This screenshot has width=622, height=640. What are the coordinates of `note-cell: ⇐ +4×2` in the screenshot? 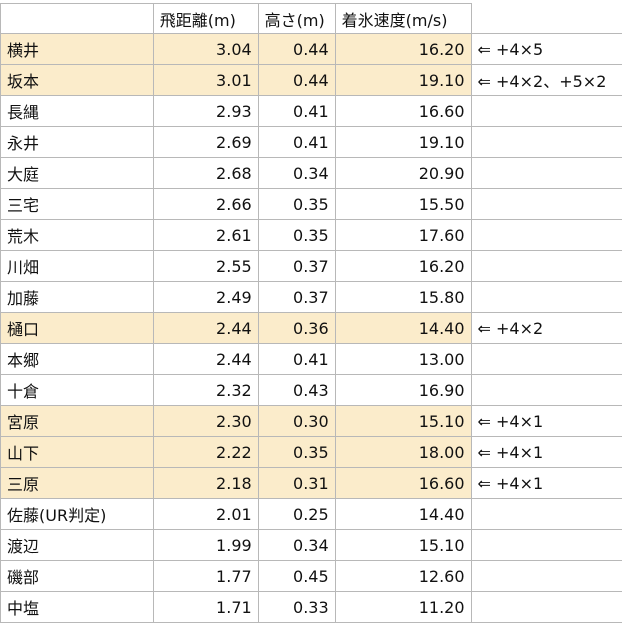 It's located at (546, 328).